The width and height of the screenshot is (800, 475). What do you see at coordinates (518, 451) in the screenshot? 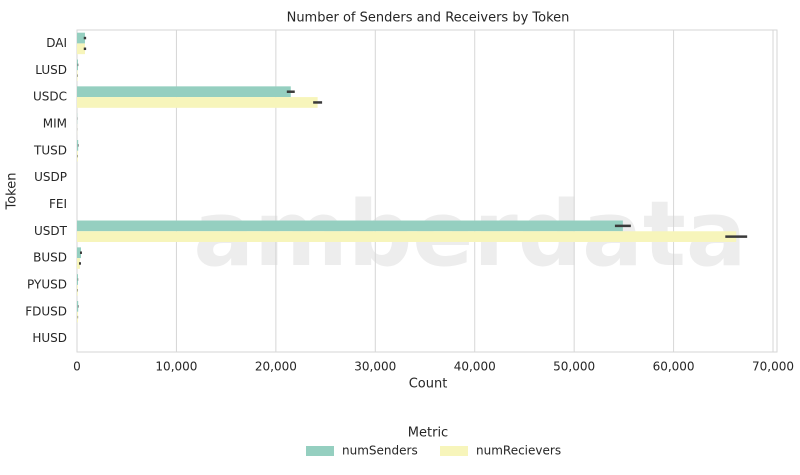
I see `legend-label: numRecievers` at bounding box center [518, 451].